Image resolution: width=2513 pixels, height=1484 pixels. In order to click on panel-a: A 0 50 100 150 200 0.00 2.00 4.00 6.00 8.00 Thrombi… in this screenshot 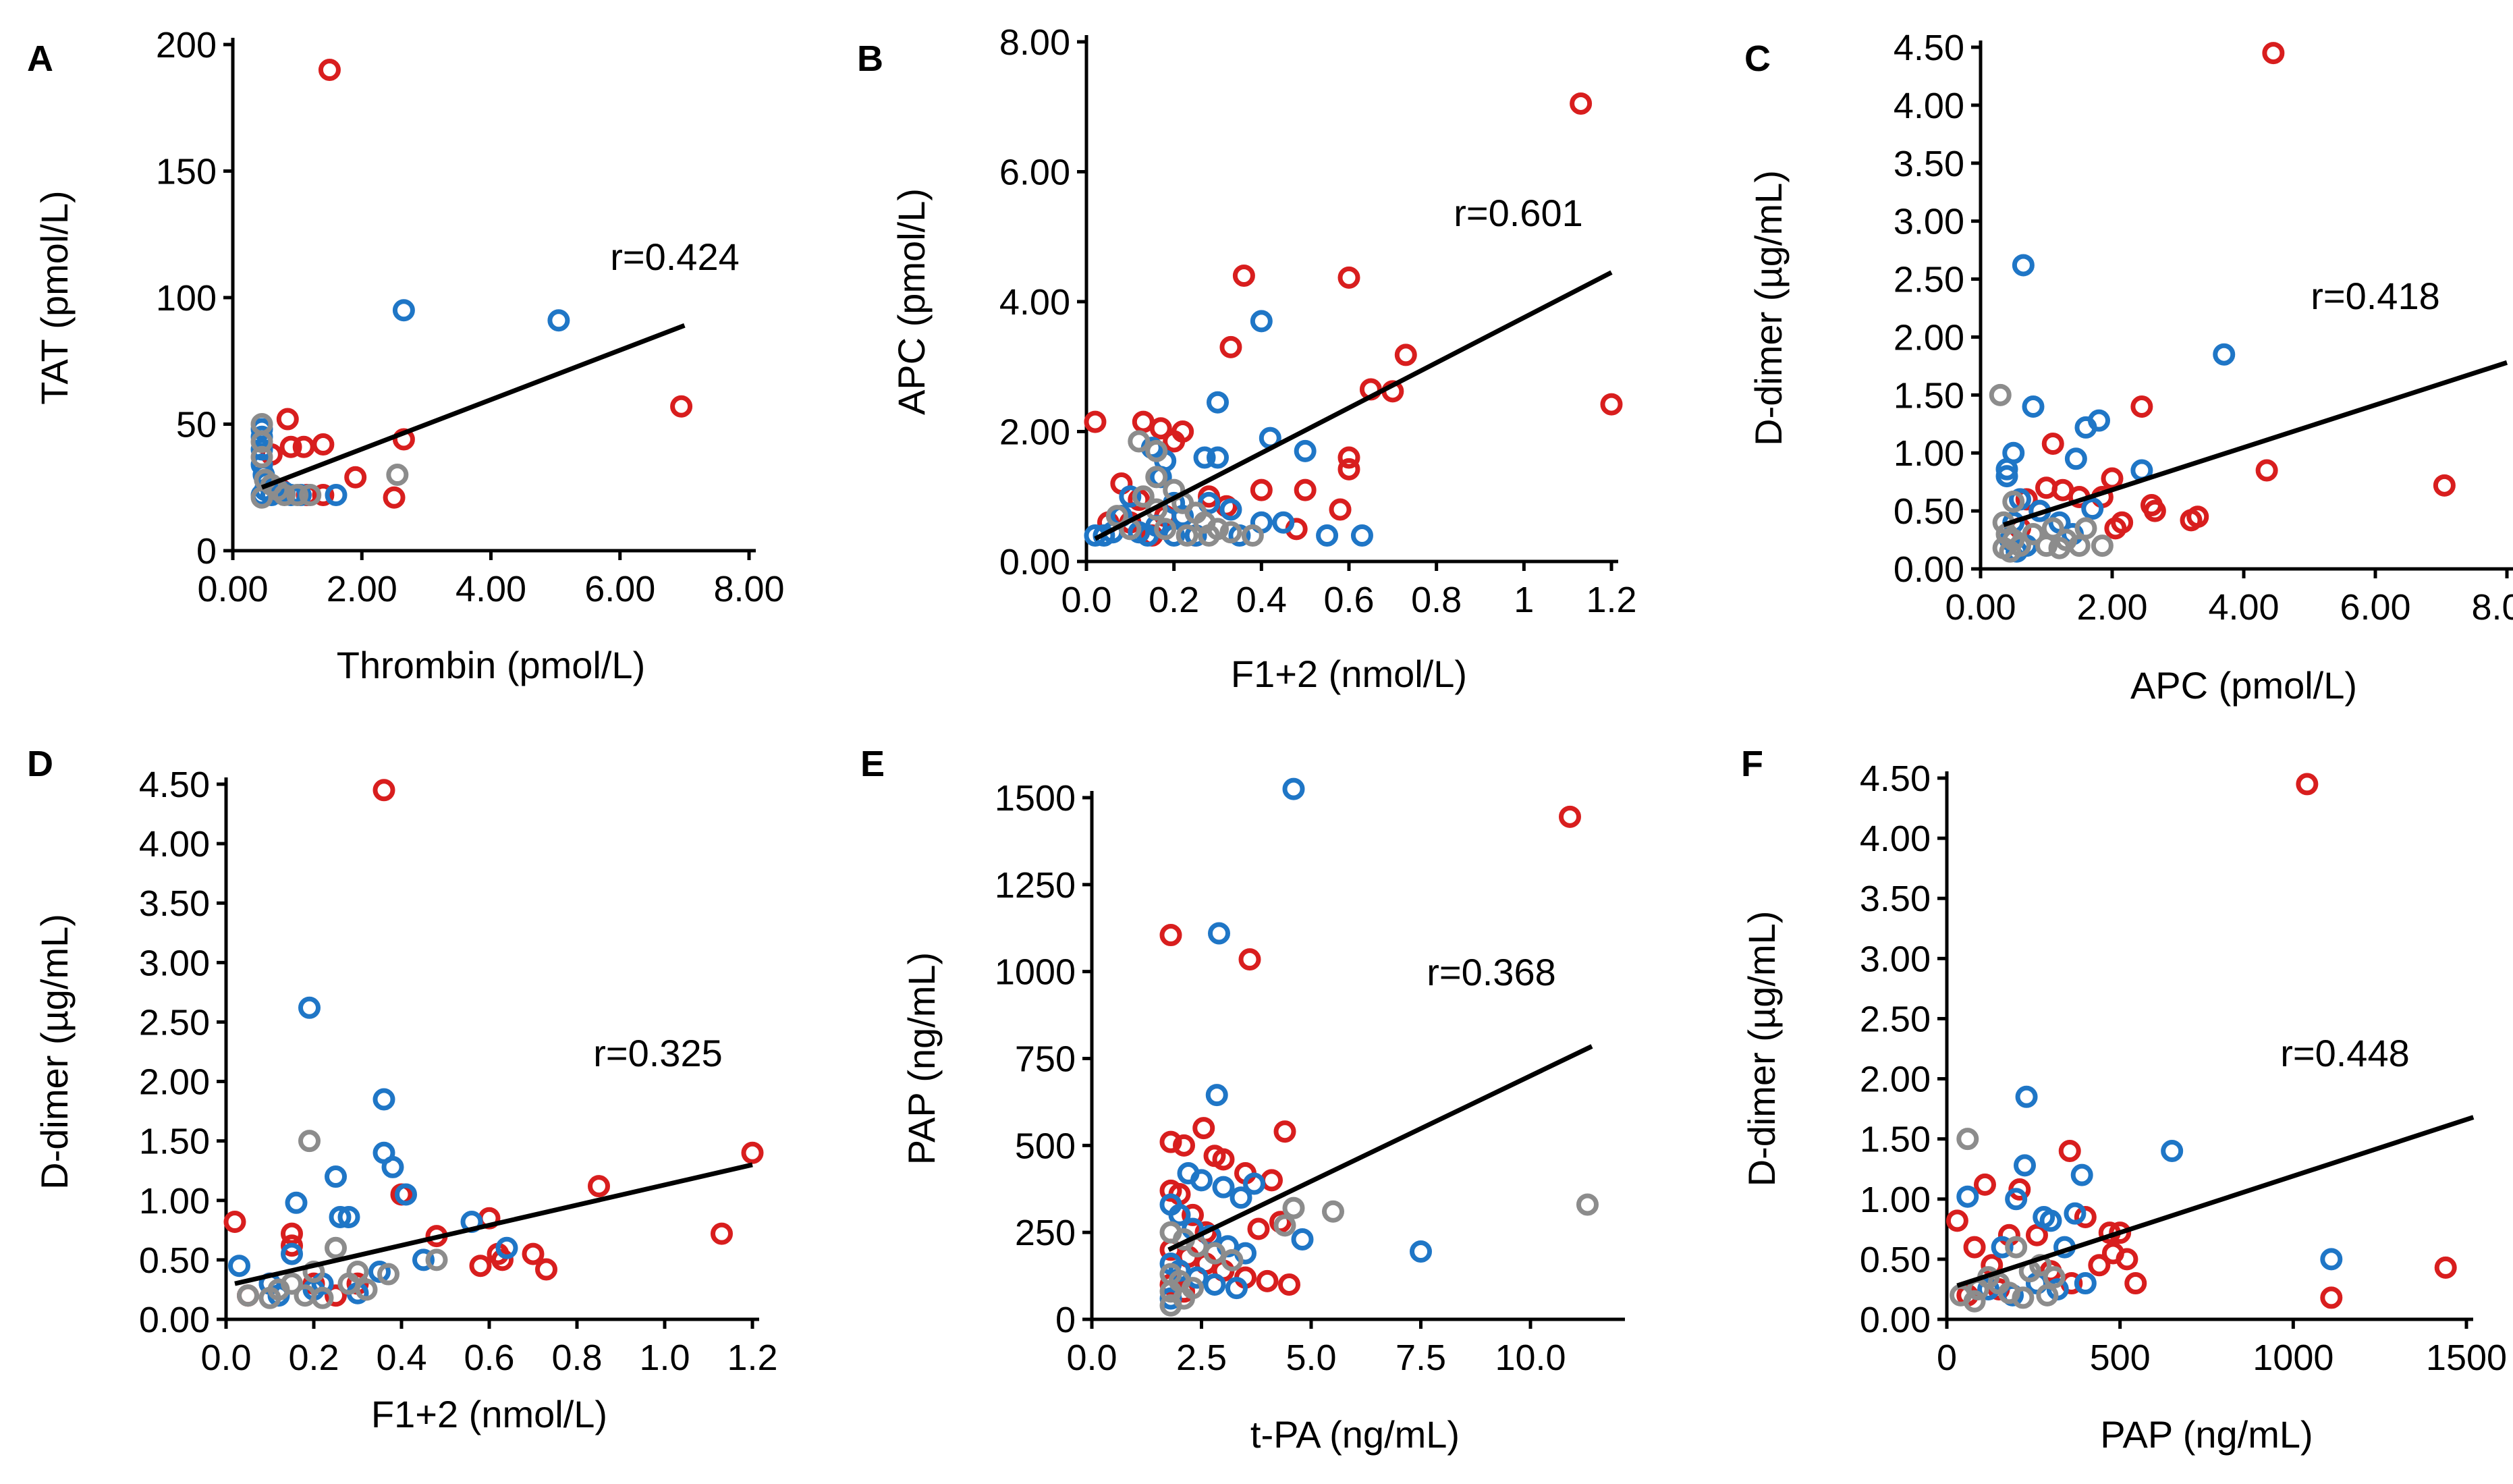, I will do `click(406, 355)`.